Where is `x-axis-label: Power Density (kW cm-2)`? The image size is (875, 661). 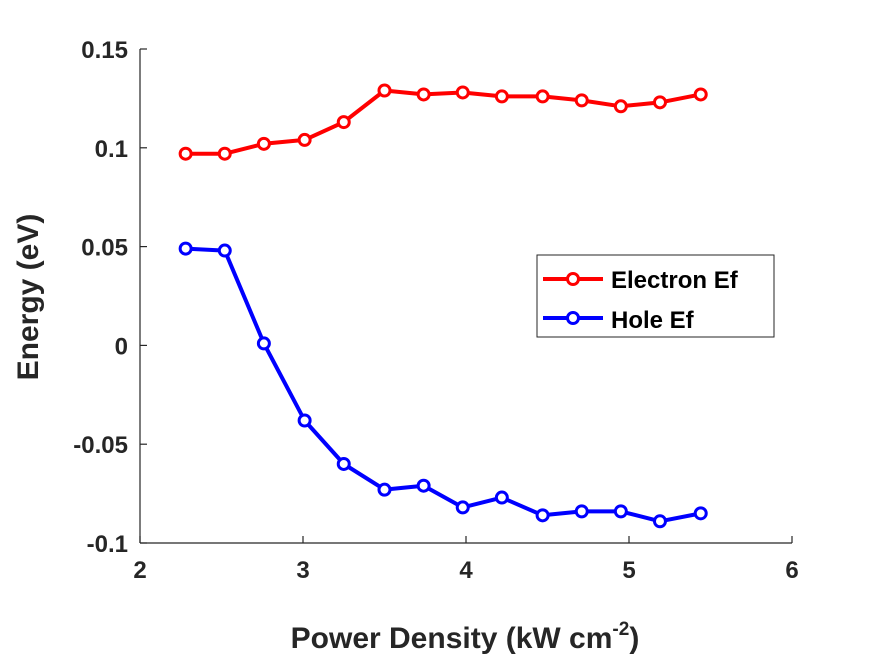 x-axis-label: Power Density (kW cm-2) is located at coordinates (465, 637).